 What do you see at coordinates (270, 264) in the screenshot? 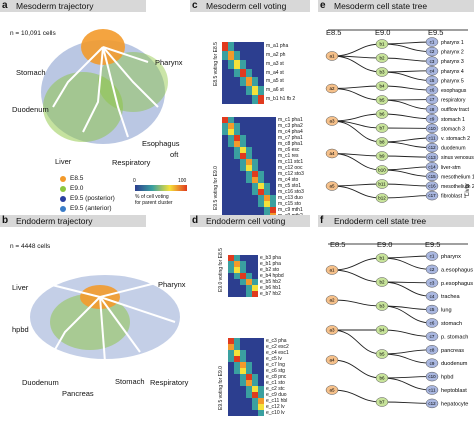
I see `heatmap-row-label: e_b1 pha` at bounding box center [270, 264].